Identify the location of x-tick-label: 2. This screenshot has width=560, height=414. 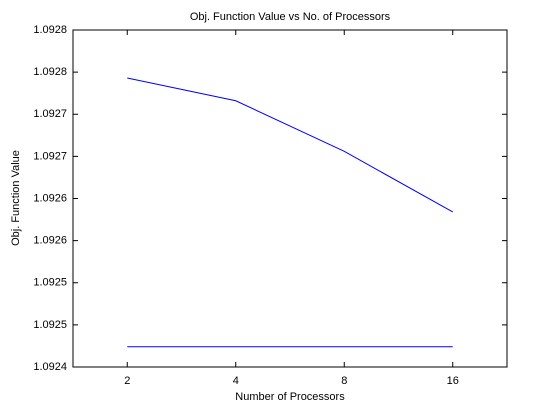
(127, 381).